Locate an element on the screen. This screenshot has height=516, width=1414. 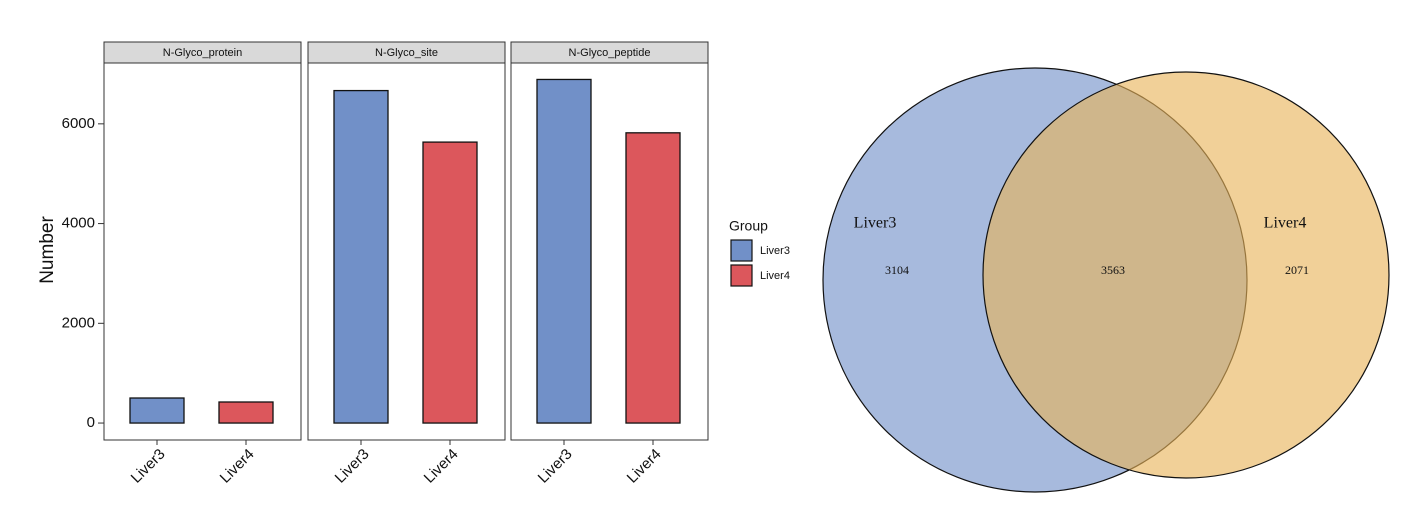
set-count: 2071 is located at coordinates (1297, 270).